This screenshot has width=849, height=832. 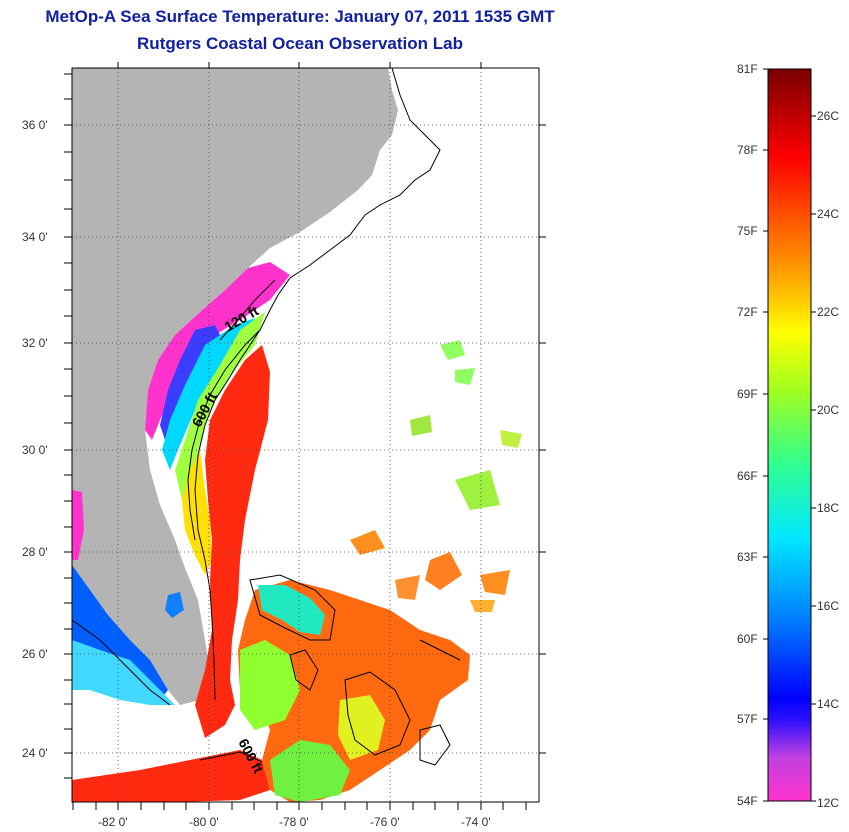 What do you see at coordinates (174, 605) in the screenshot?
I see `florida-blue-spot` at bounding box center [174, 605].